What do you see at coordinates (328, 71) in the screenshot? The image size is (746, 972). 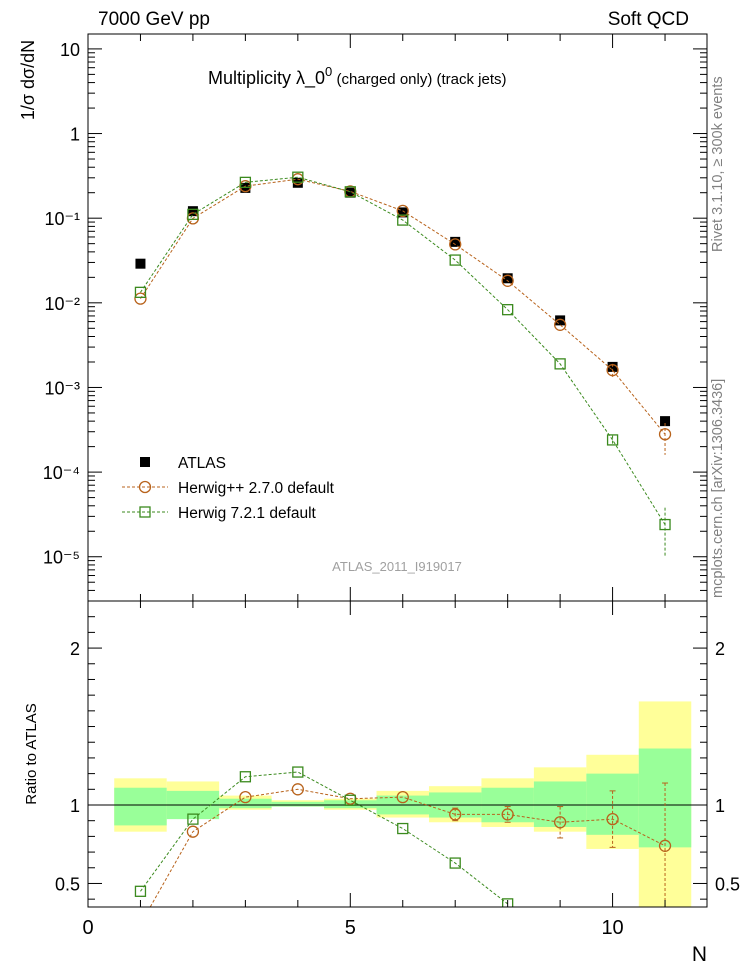 I see `title-sup: 0` at bounding box center [328, 71].